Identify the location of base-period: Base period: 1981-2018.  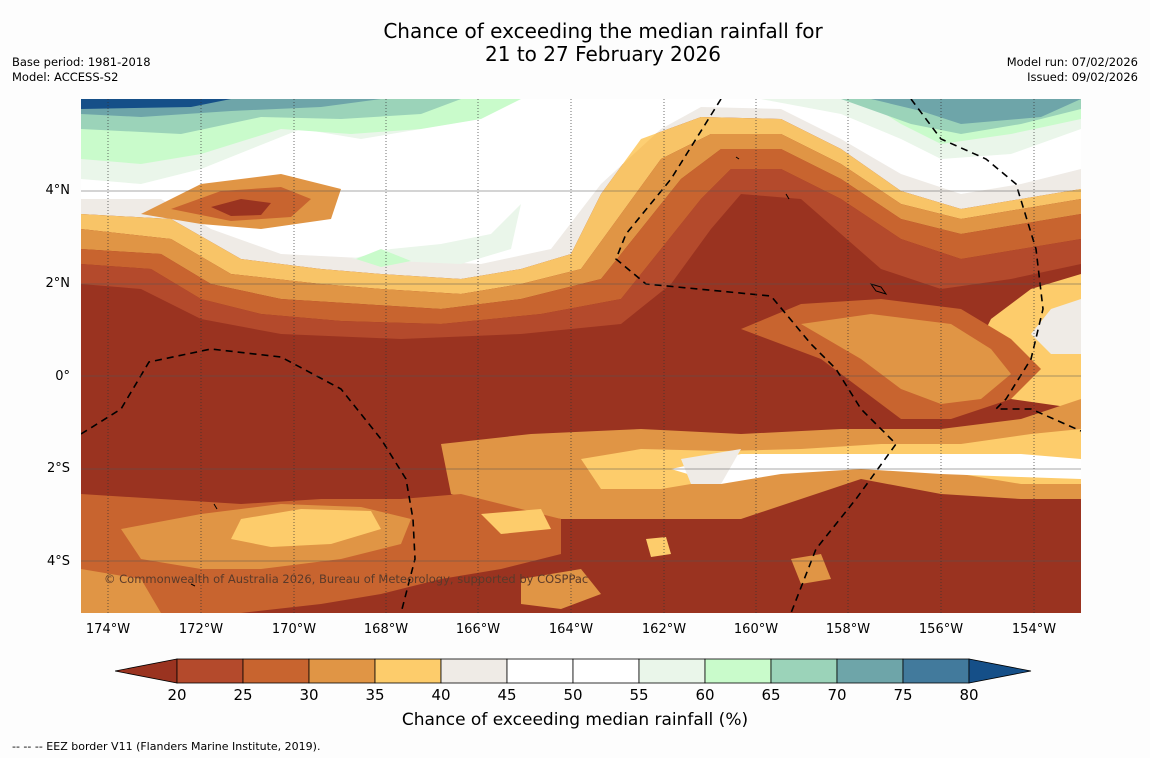
(81, 62).